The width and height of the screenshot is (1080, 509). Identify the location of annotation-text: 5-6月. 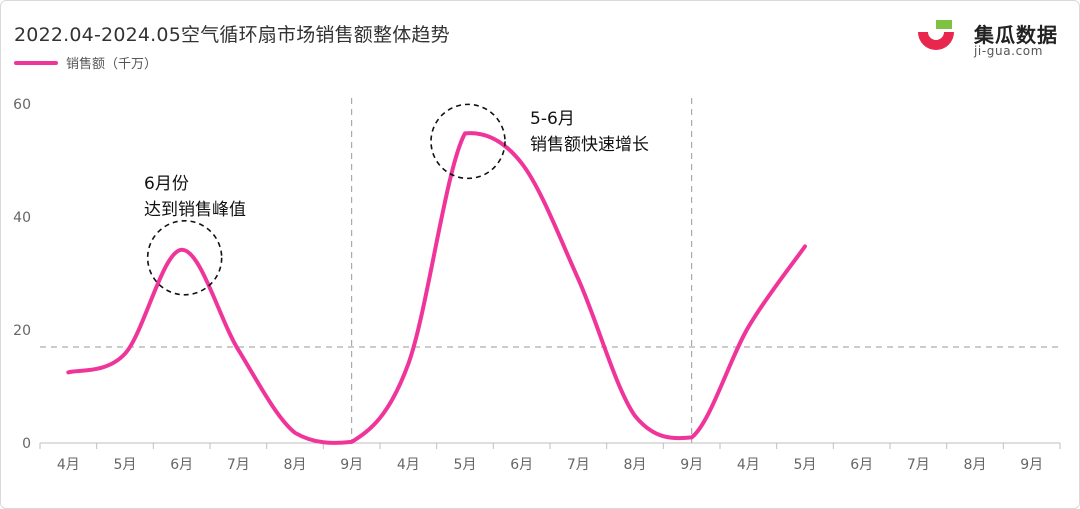
(552, 119).